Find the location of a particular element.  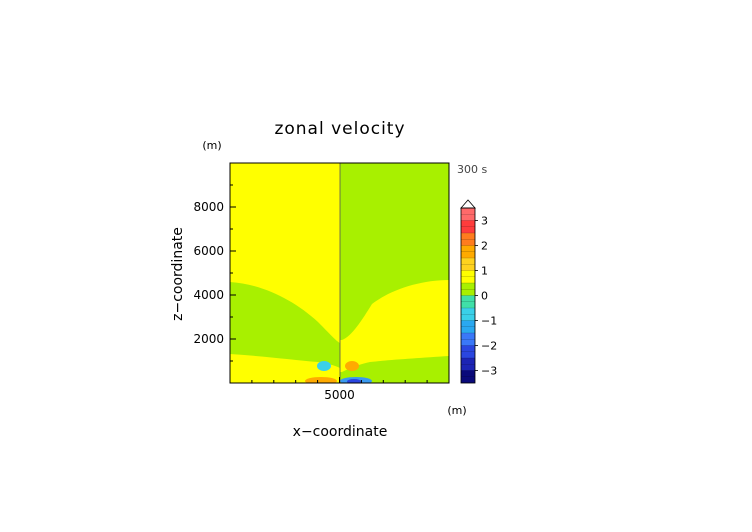

negative-blob is located at coordinates (324, 366).